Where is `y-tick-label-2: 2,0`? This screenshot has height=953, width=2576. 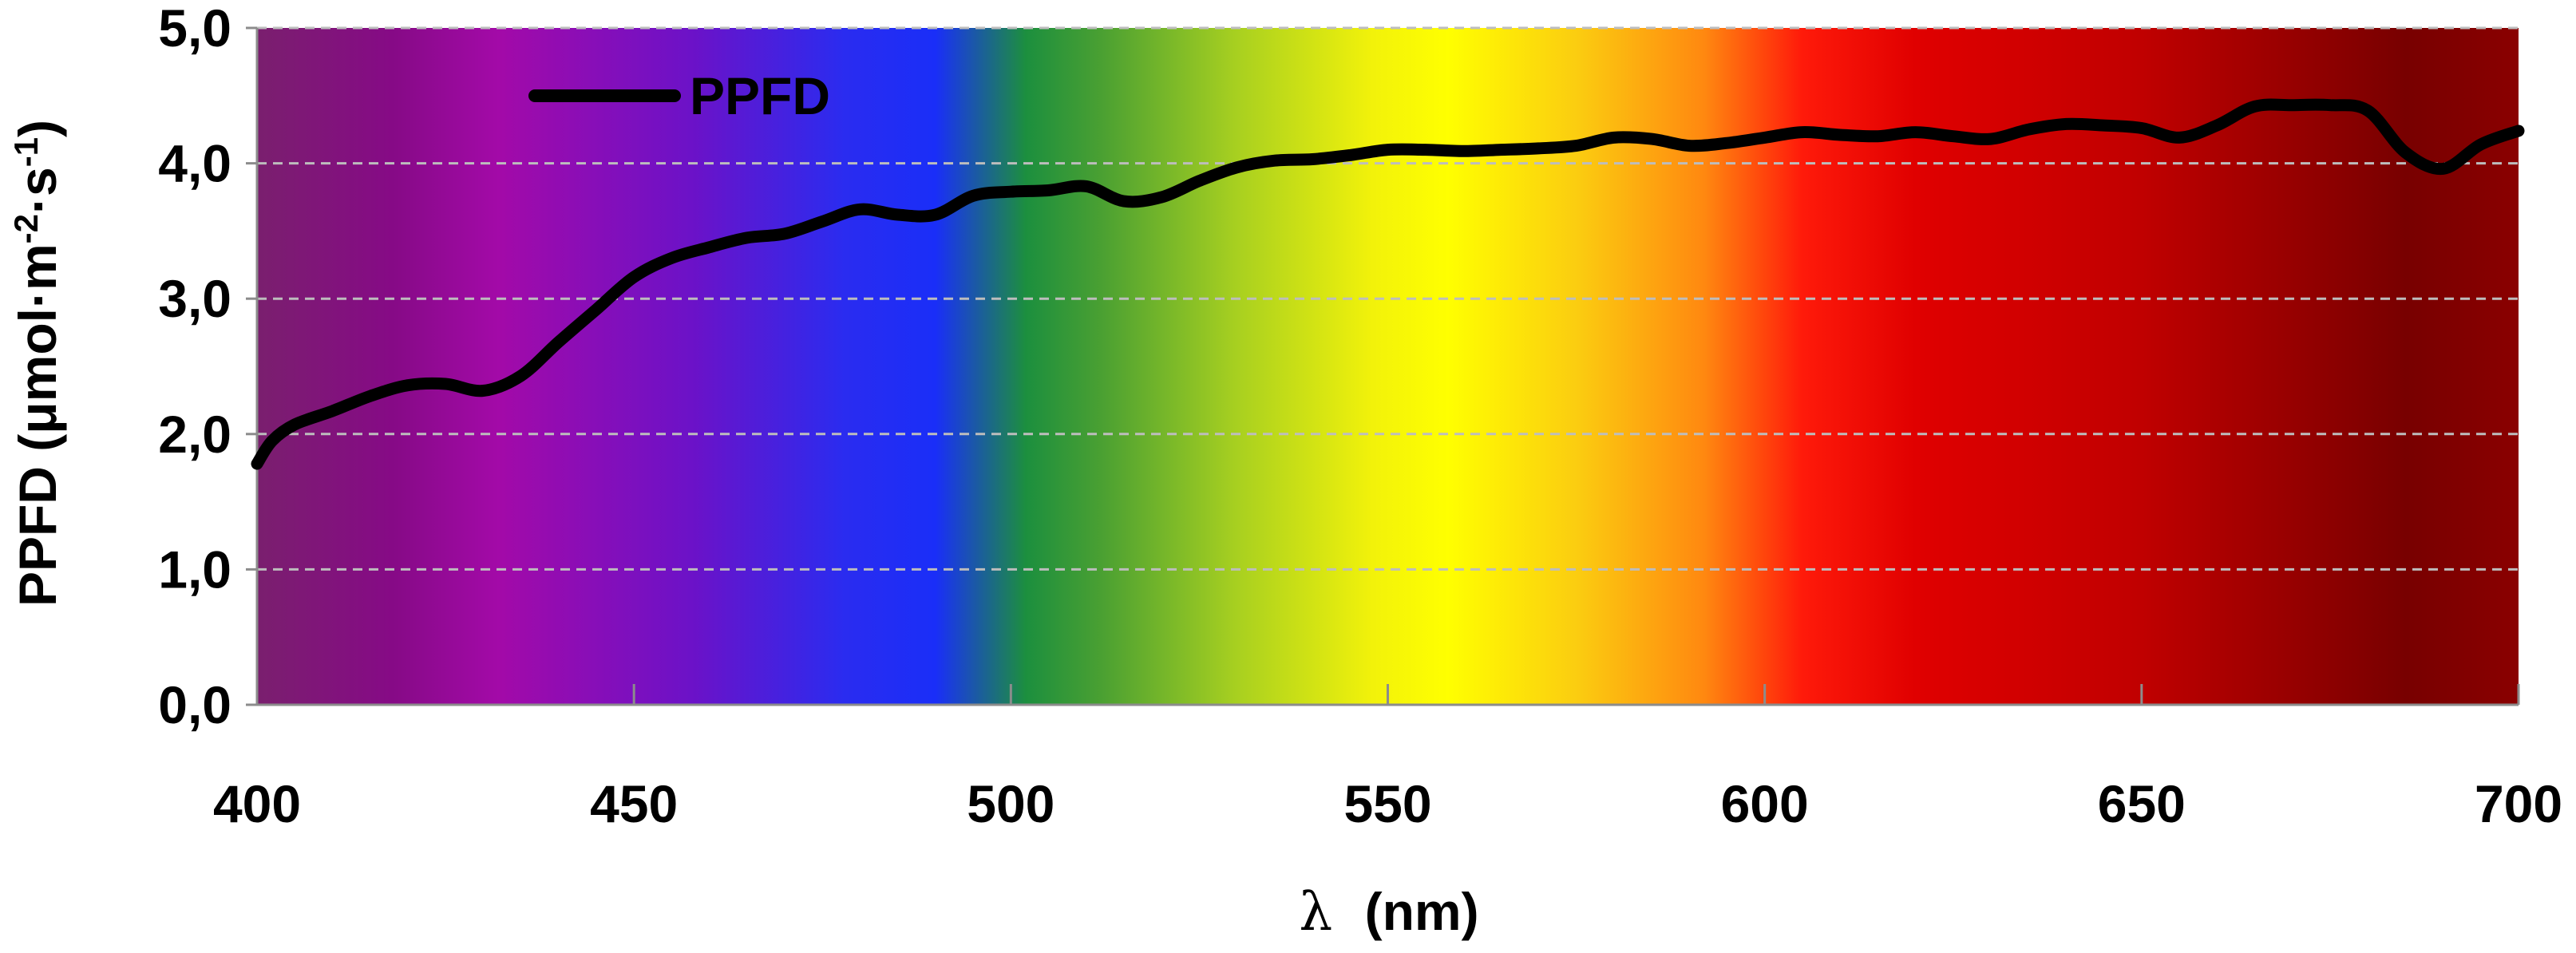 y-tick-label-2: 2,0 is located at coordinates (194, 434).